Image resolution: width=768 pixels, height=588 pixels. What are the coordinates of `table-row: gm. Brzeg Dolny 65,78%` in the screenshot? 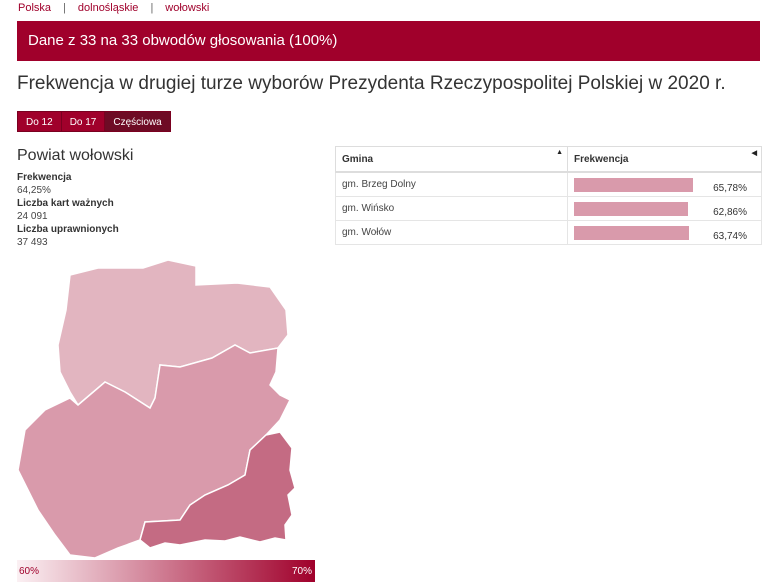 It's located at (548, 184).